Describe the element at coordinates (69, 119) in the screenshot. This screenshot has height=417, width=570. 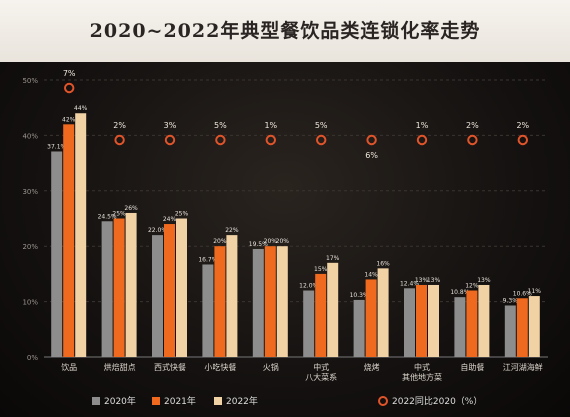
I see `data-label-2021: 42%` at that location.